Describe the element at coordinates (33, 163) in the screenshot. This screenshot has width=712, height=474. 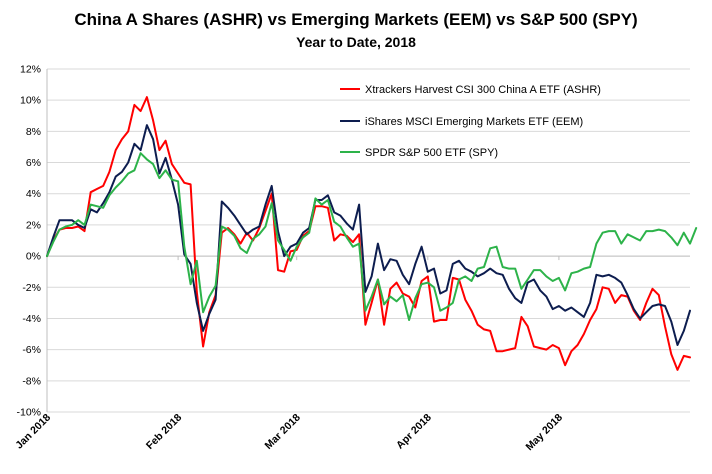
I see `y-tick-label: 6%` at that location.